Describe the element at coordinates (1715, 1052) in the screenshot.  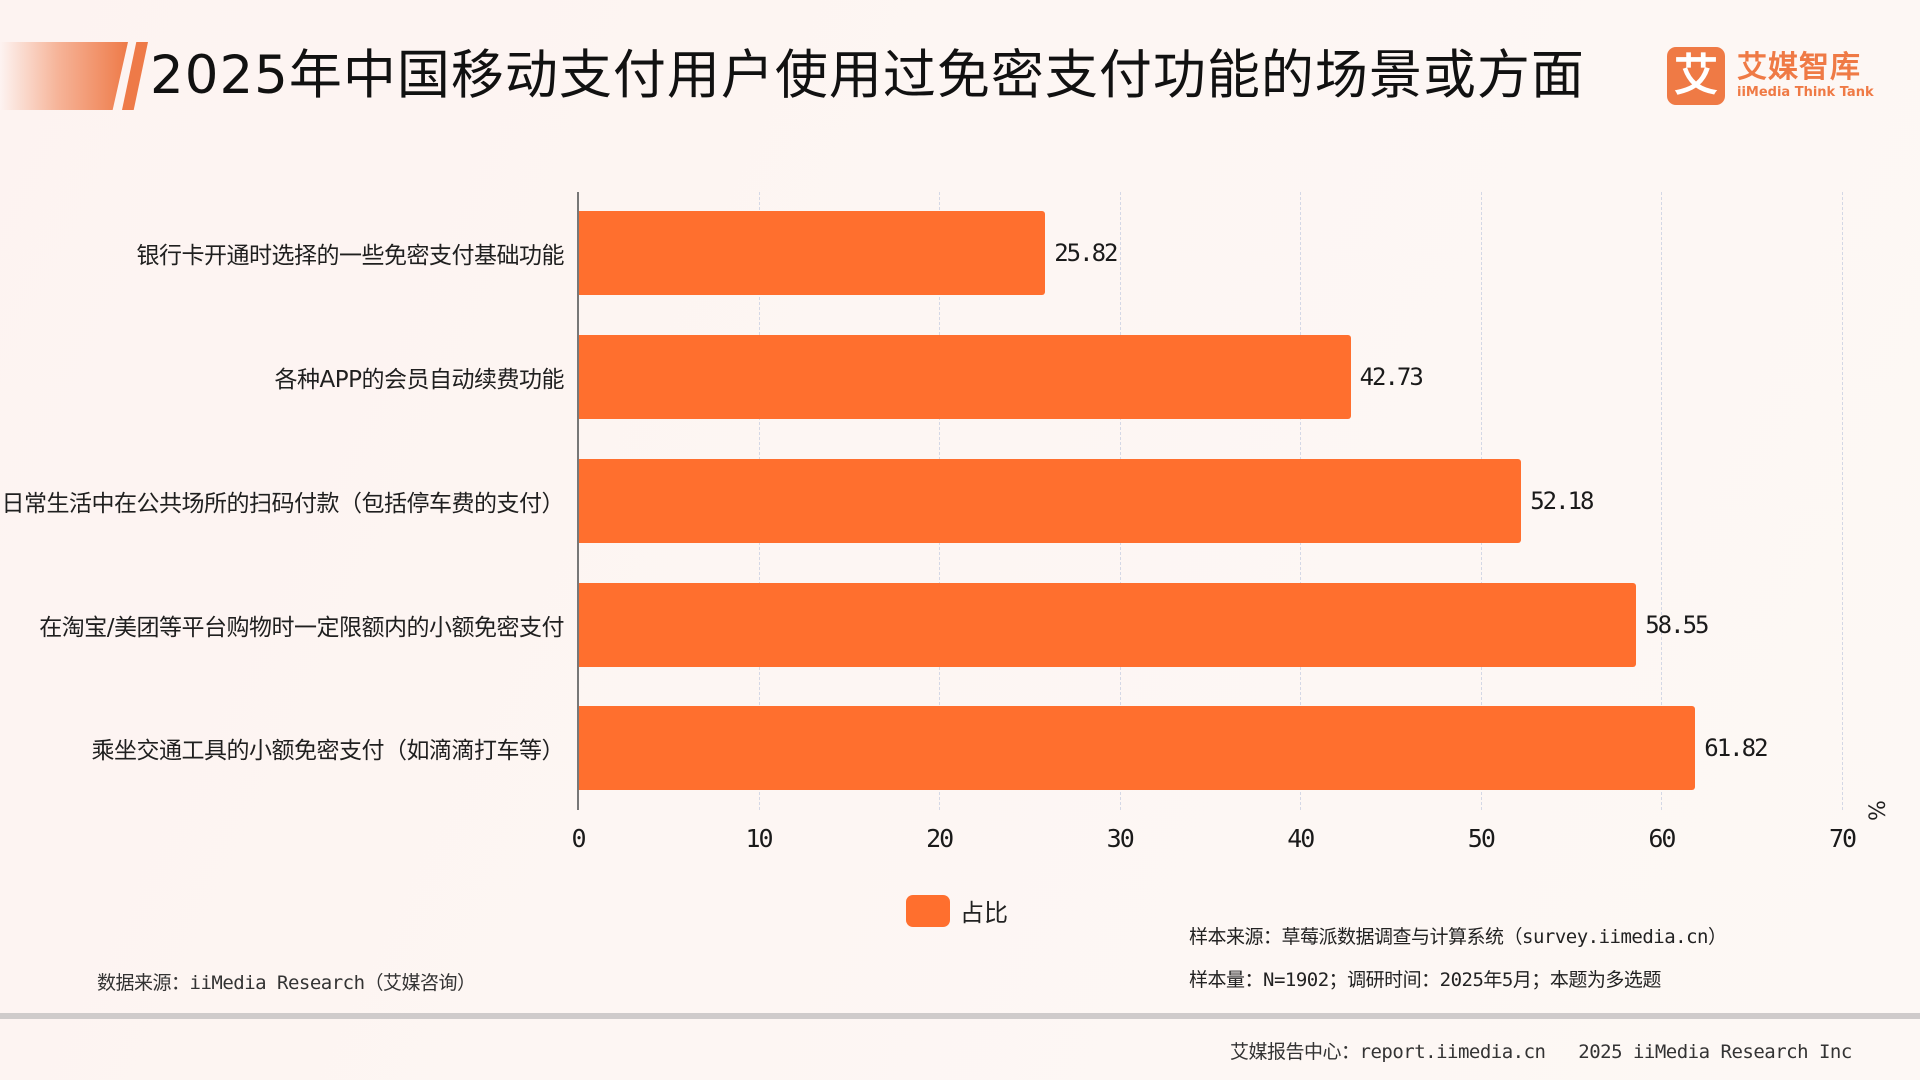
I see `copyright-text: 2025 iiMedia Research Inc` at that location.